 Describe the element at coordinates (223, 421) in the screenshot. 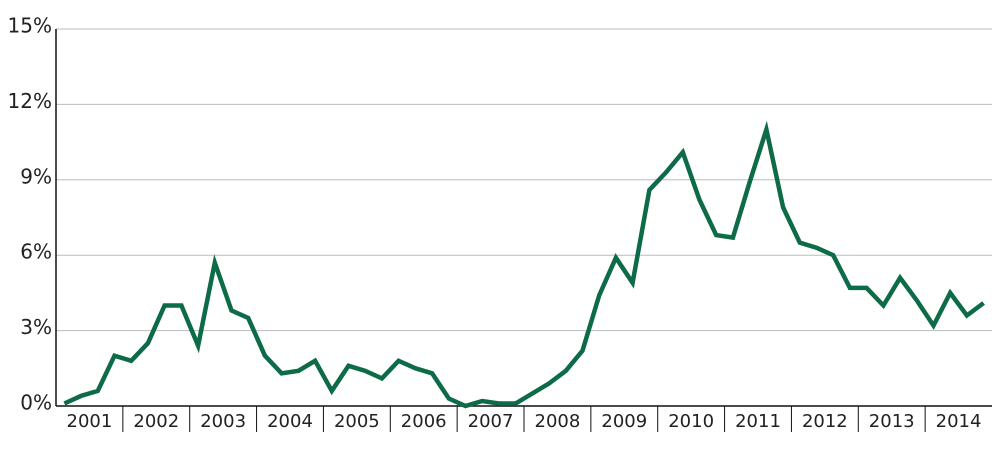

I see `x-tick-label: 2003` at that location.